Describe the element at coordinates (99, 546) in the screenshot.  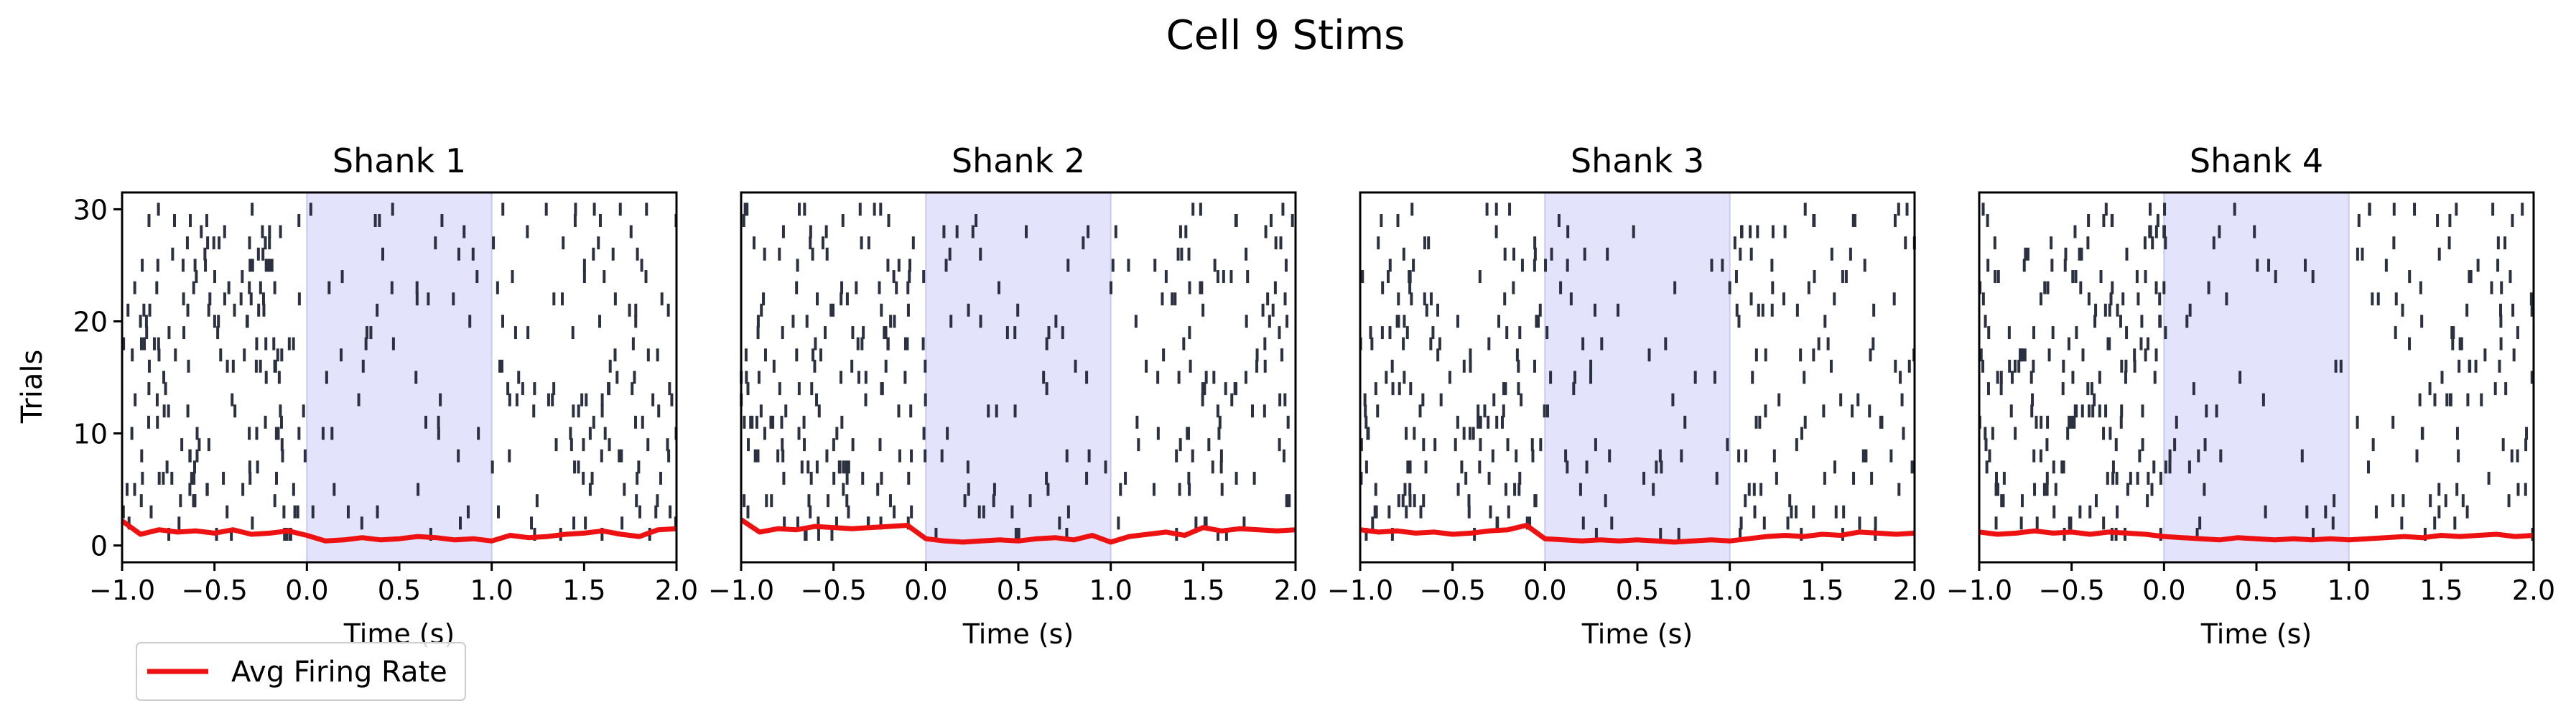
I see `y-tick-label: 0` at that location.